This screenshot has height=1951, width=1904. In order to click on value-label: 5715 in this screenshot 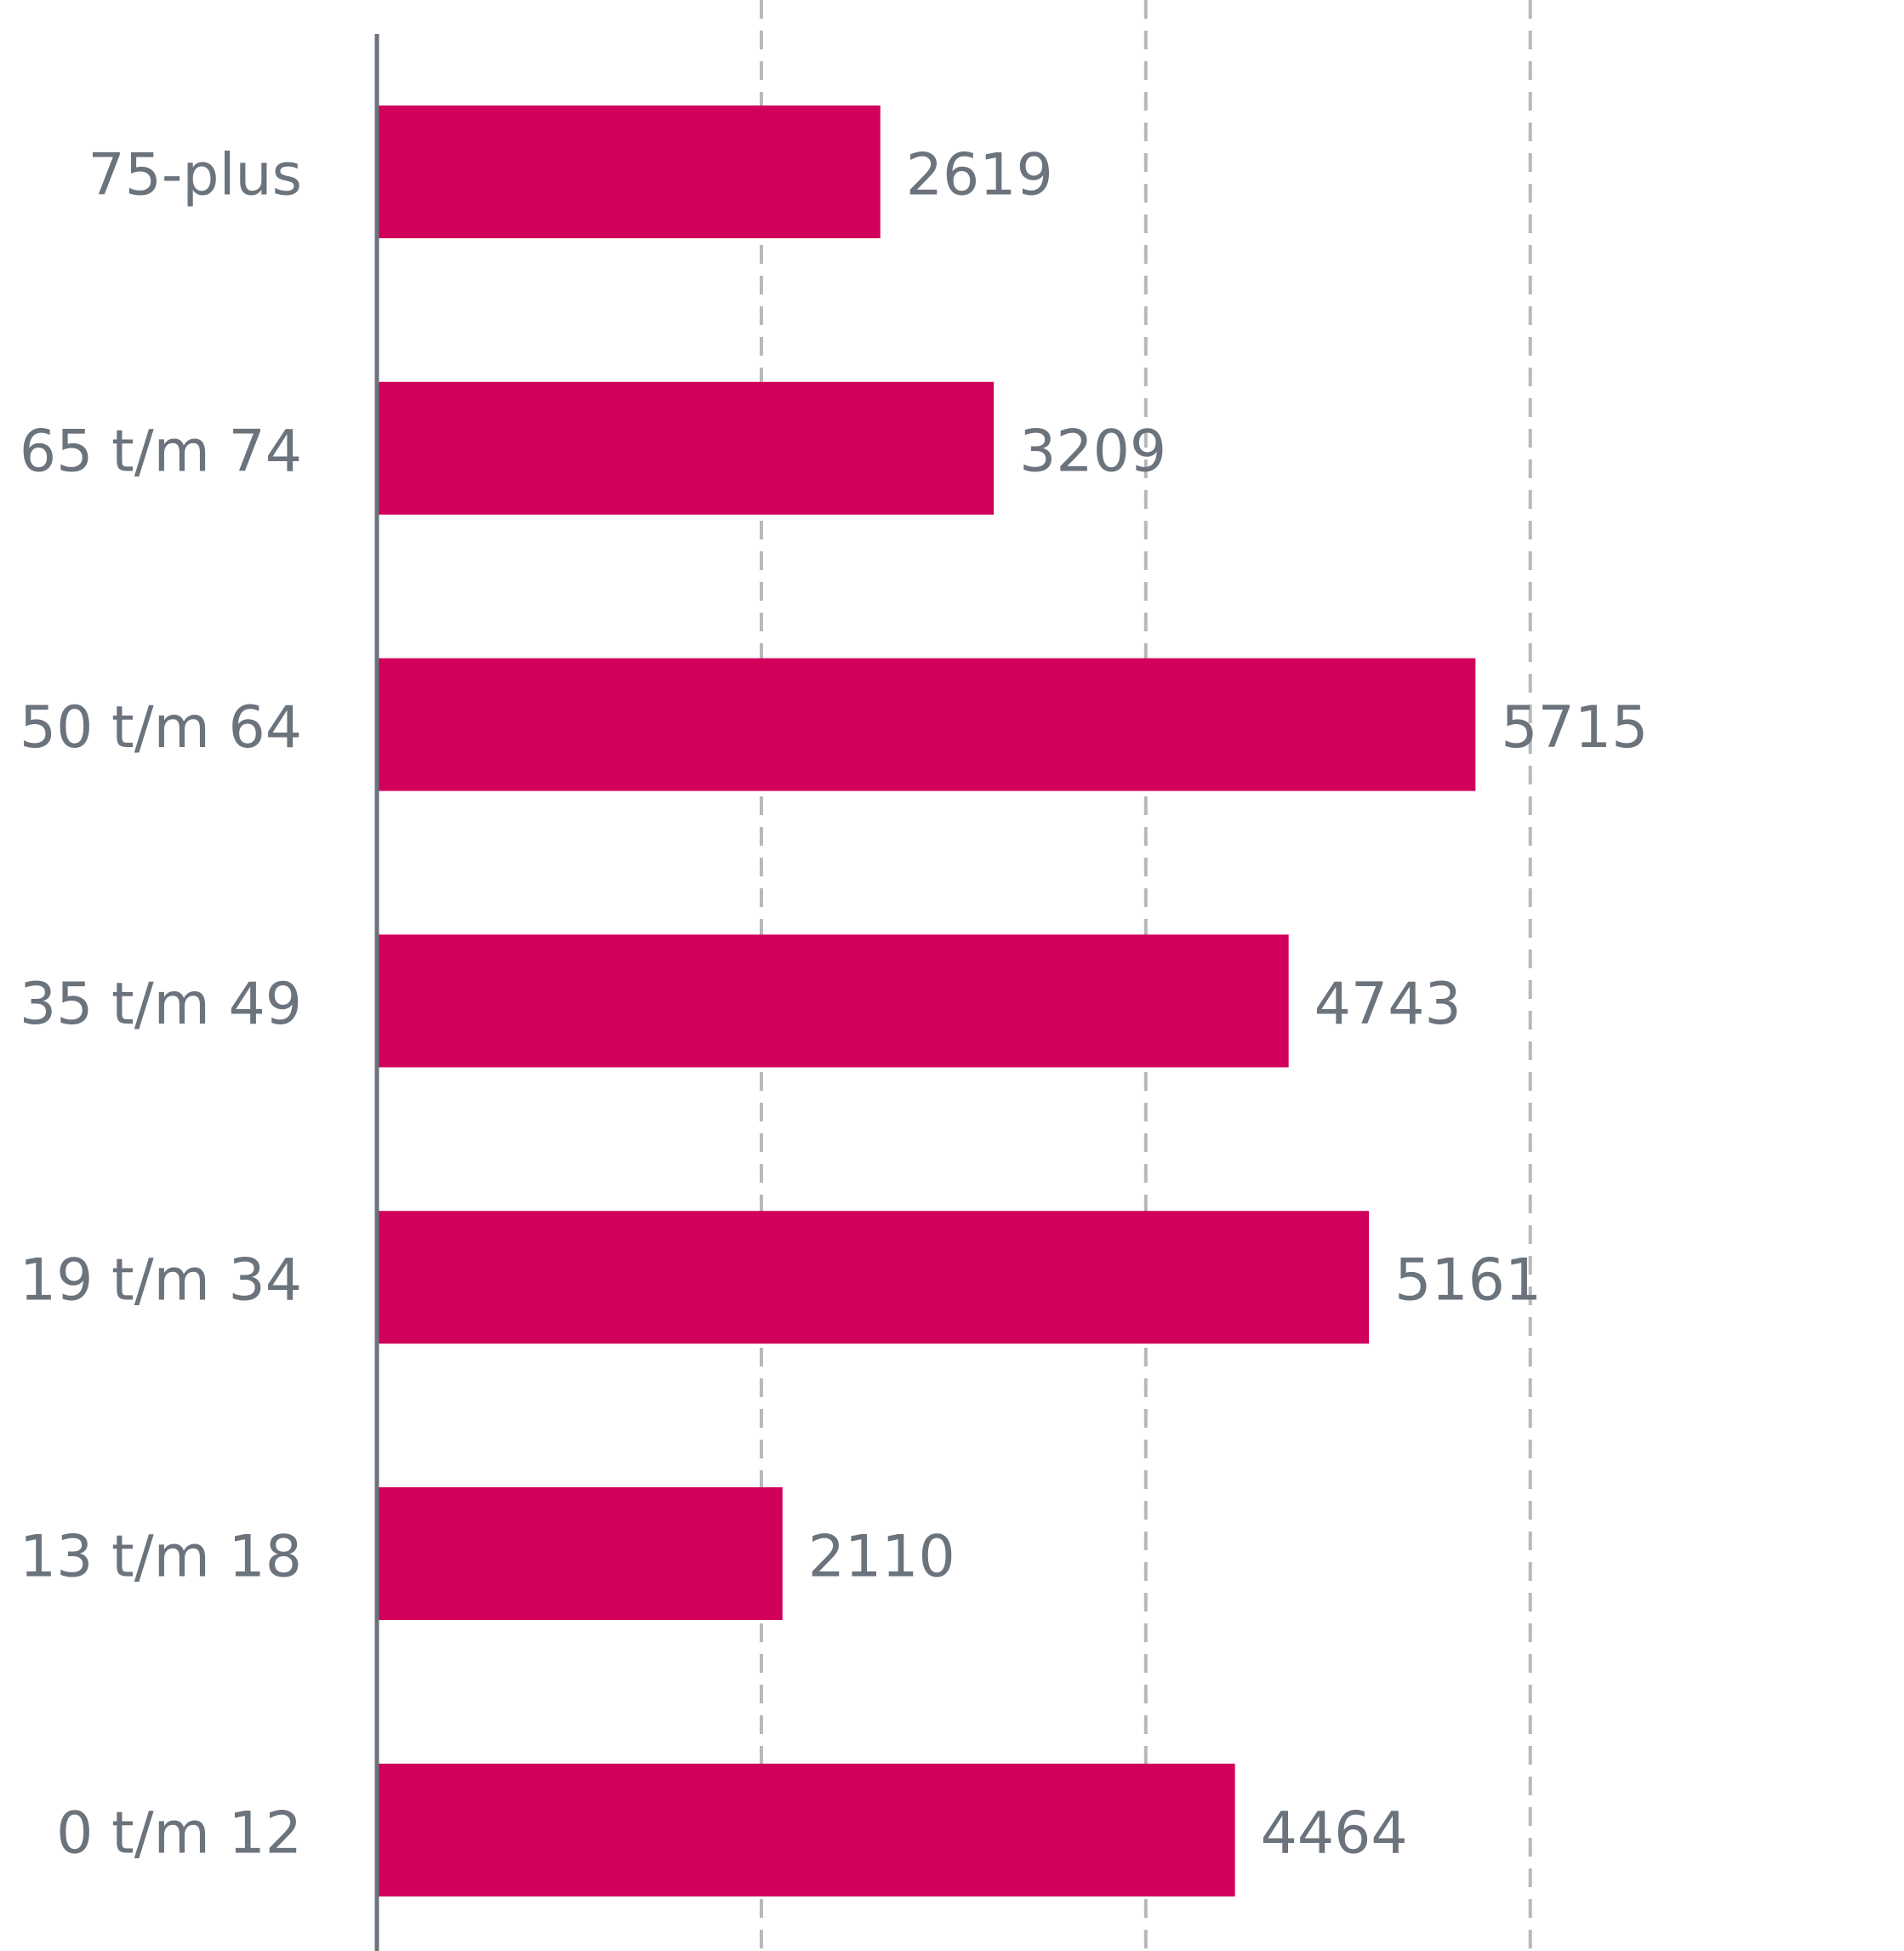, I will do `click(1574, 728)`.